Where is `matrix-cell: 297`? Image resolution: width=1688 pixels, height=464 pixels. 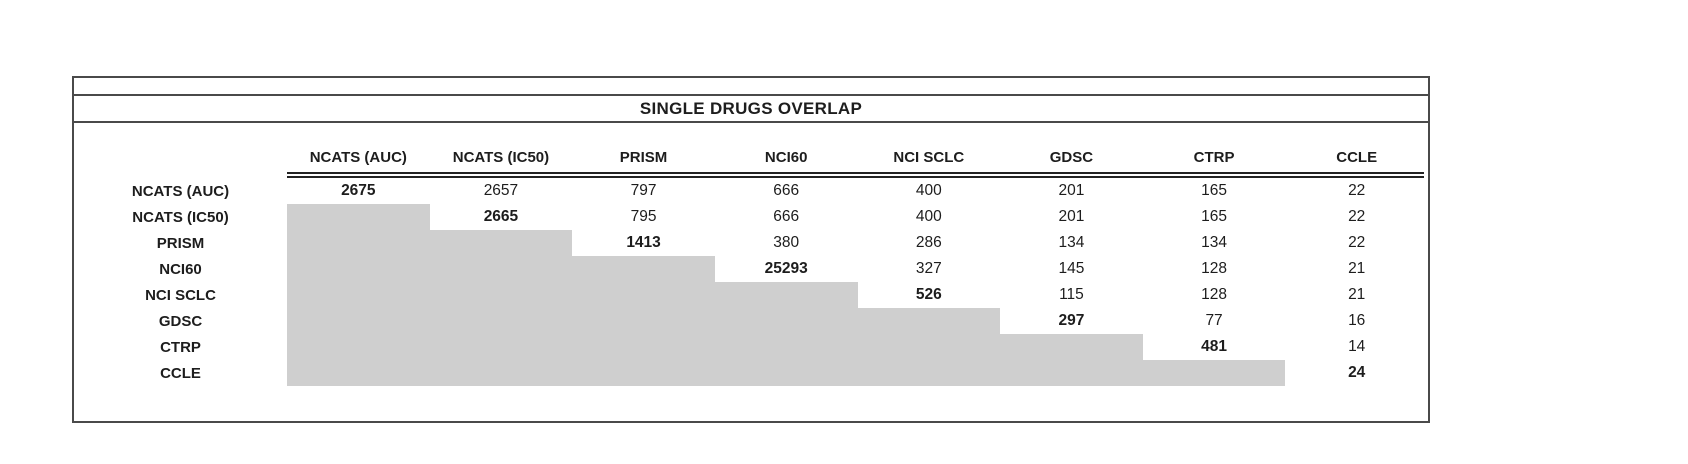 matrix-cell: 297 is located at coordinates (1071, 320).